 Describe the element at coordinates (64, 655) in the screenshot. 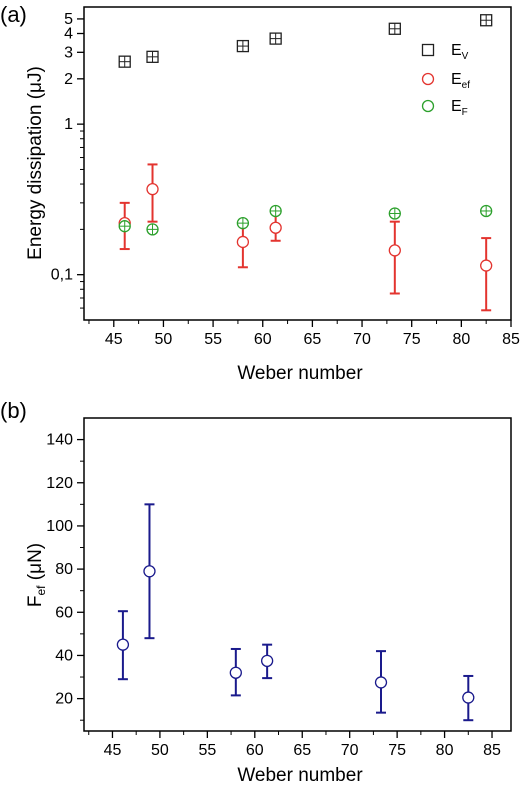

I see `y-tick-label: 40` at that location.